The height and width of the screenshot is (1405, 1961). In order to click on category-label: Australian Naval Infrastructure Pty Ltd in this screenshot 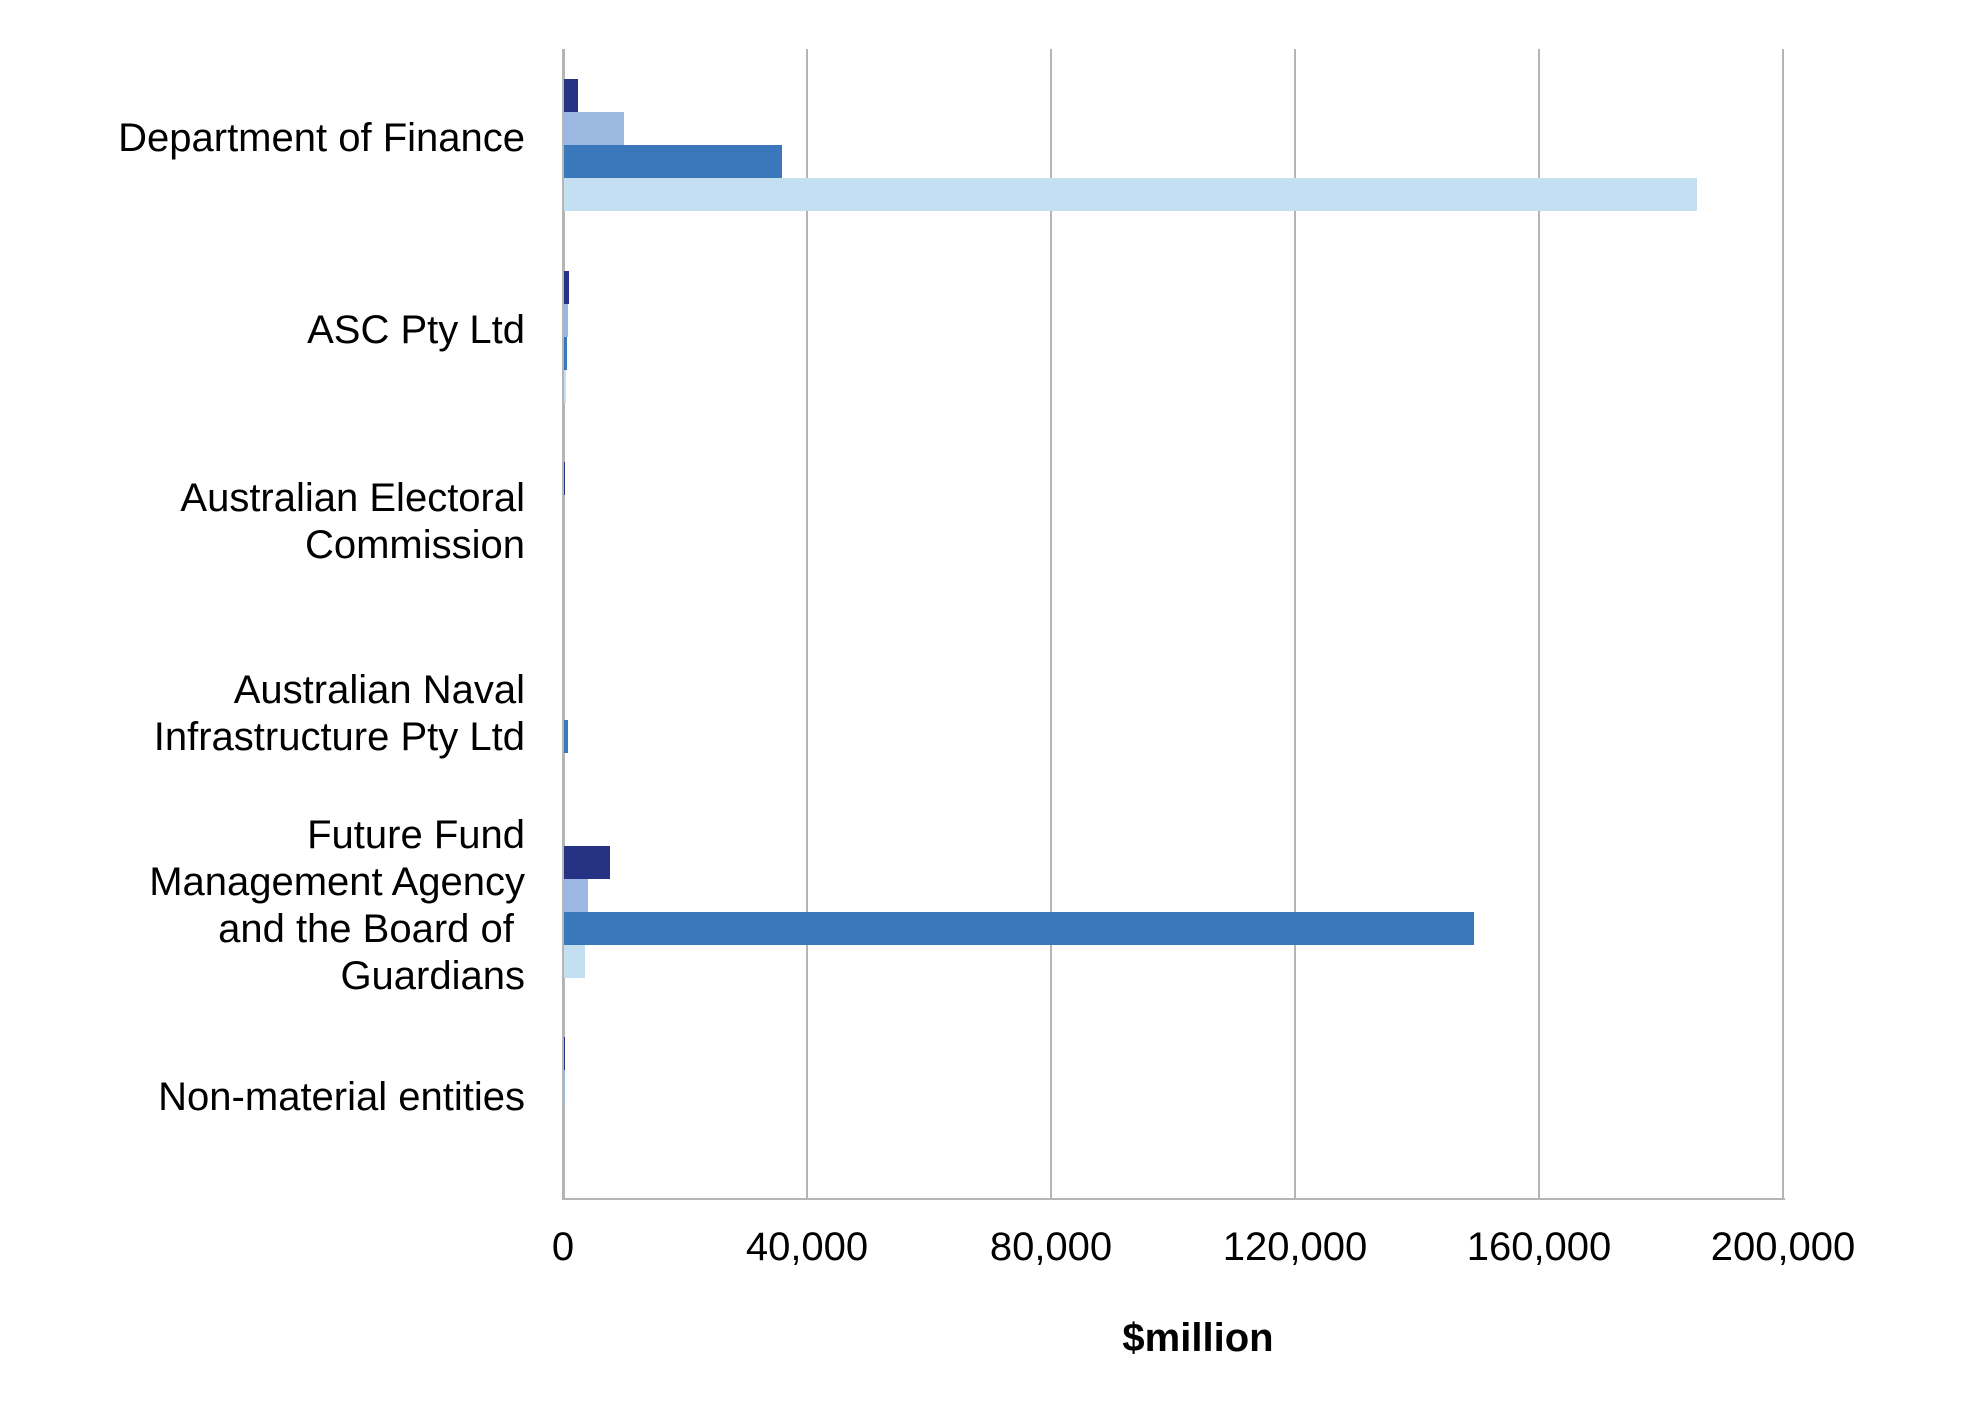, I will do `click(339, 713)`.